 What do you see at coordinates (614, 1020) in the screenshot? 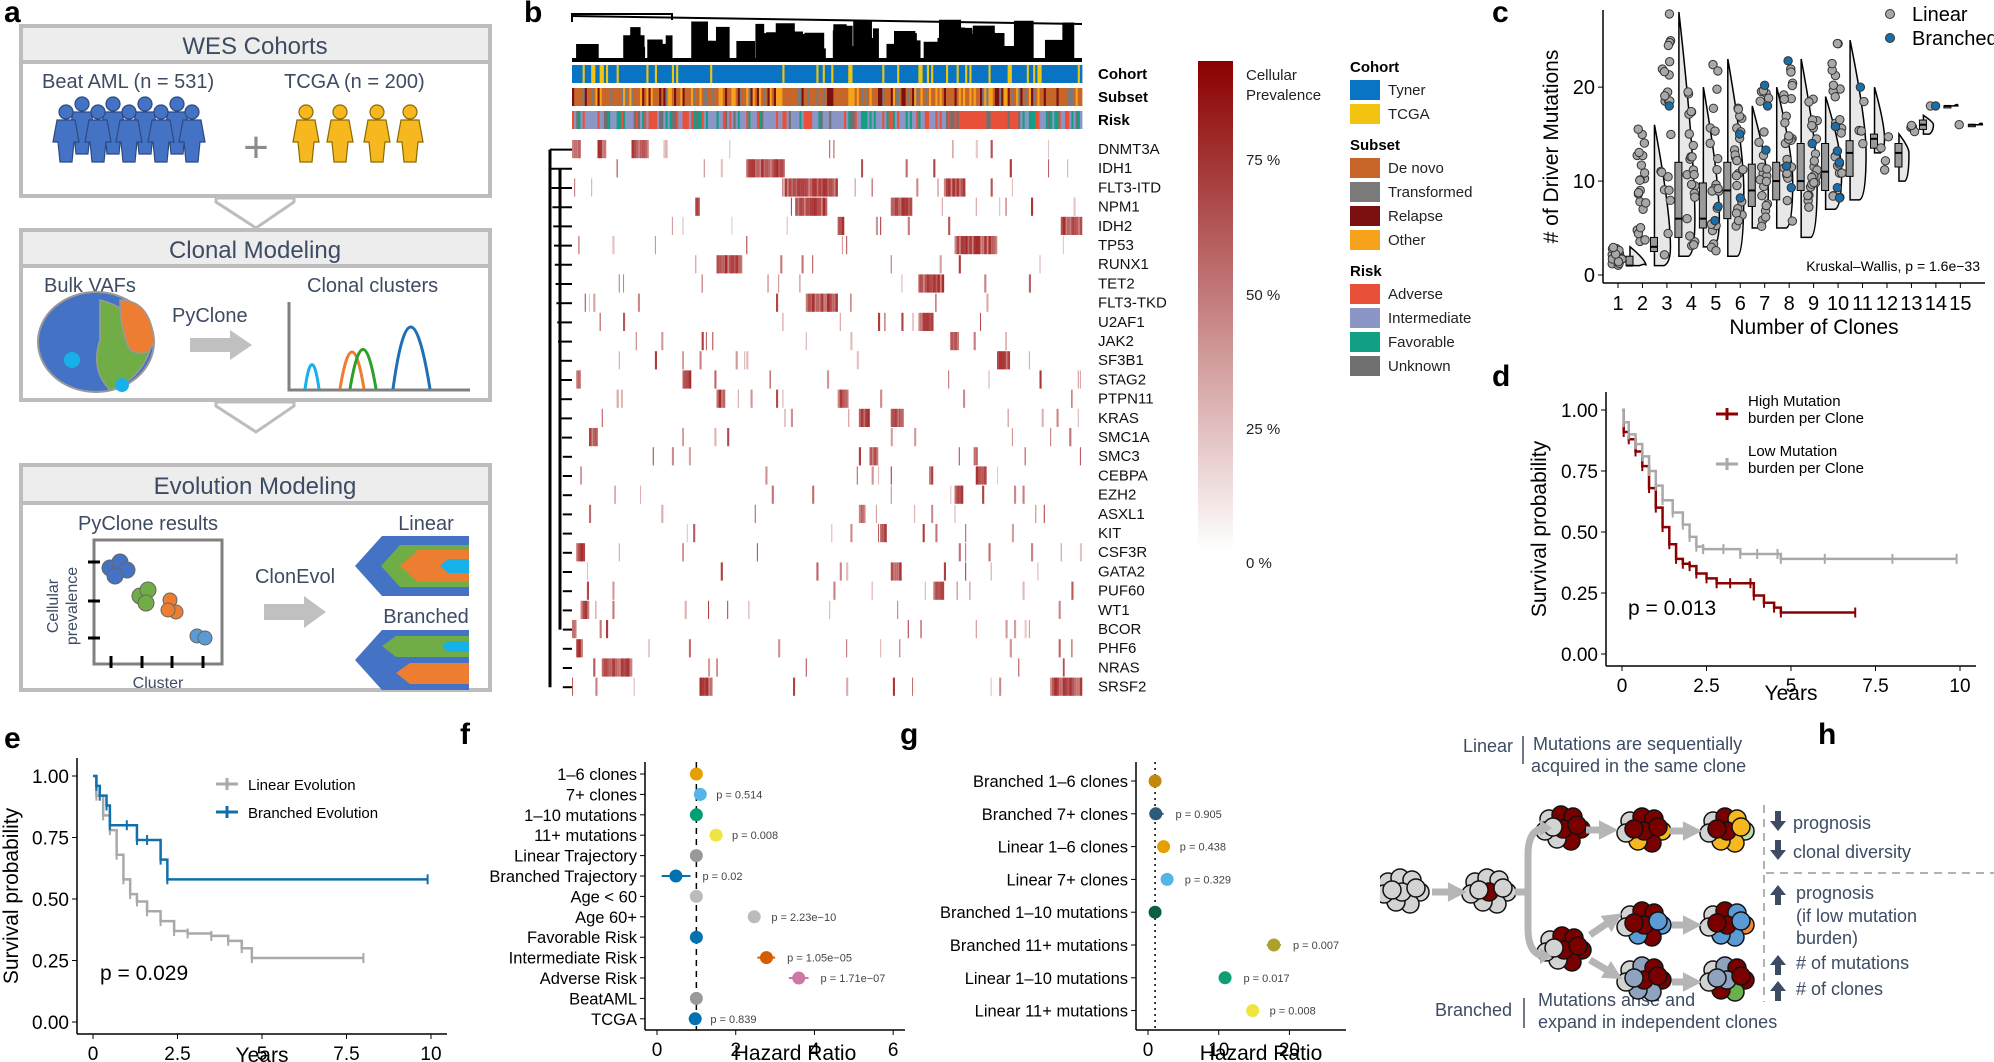
I see `row-label: TCGA` at bounding box center [614, 1020].